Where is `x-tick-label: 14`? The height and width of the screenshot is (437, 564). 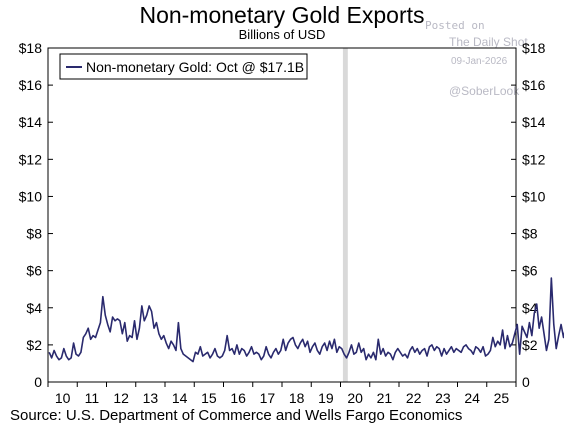 x-tick-label: 14 is located at coordinates (180, 398).